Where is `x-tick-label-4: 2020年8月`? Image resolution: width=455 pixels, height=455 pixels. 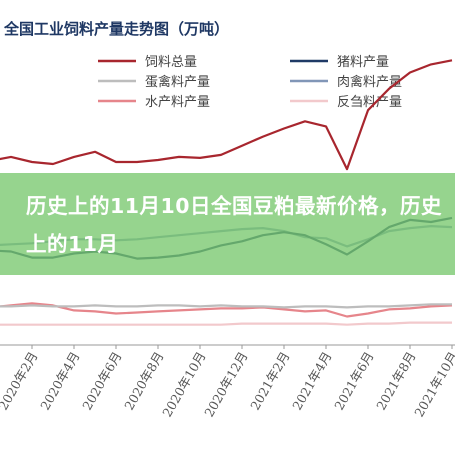
x-tick-label-4: 2020年8月 is located at coordinates (143, 381).